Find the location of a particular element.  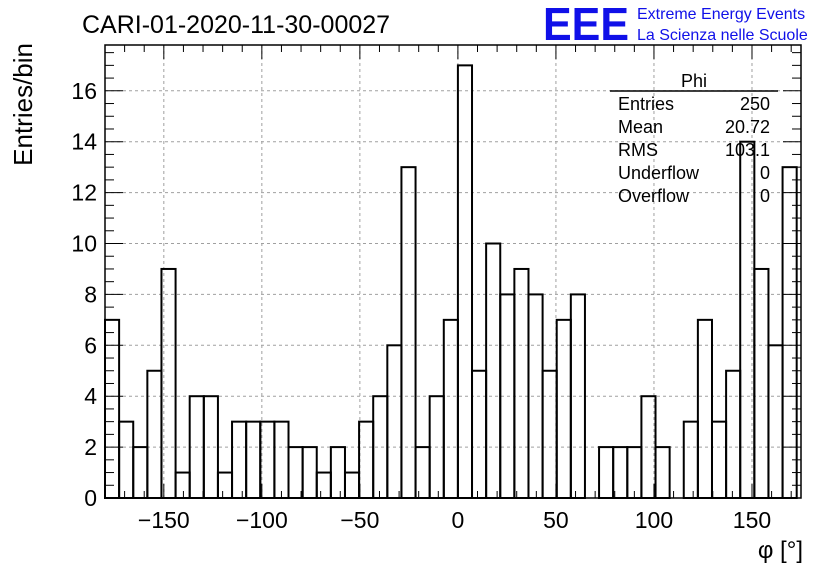

y-tick-label: 12 is located at coordinates (84, 193).